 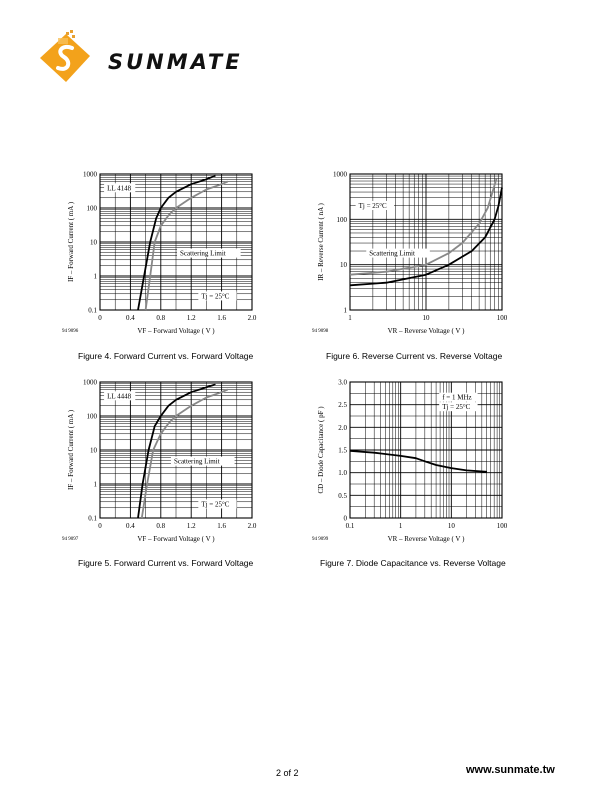 I want to click on y-tick-label: 1.5, so click(x=342, y=451).